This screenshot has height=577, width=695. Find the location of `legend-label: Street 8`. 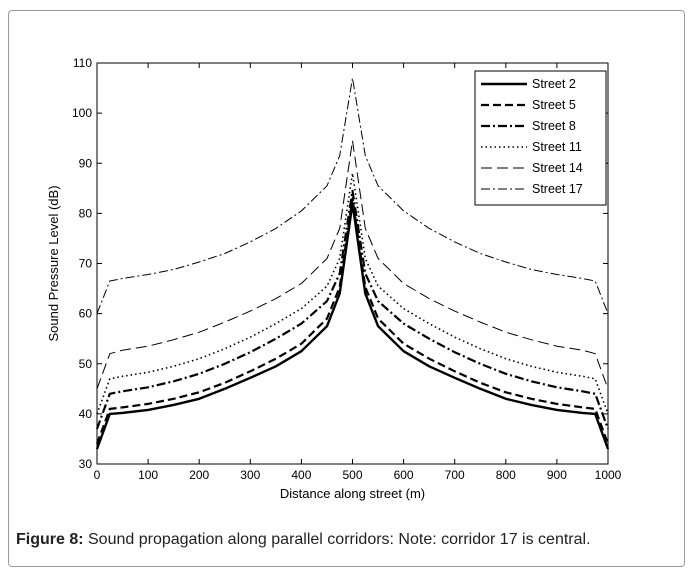

legend-label: Street 8 is located at coordinates (554, 126).